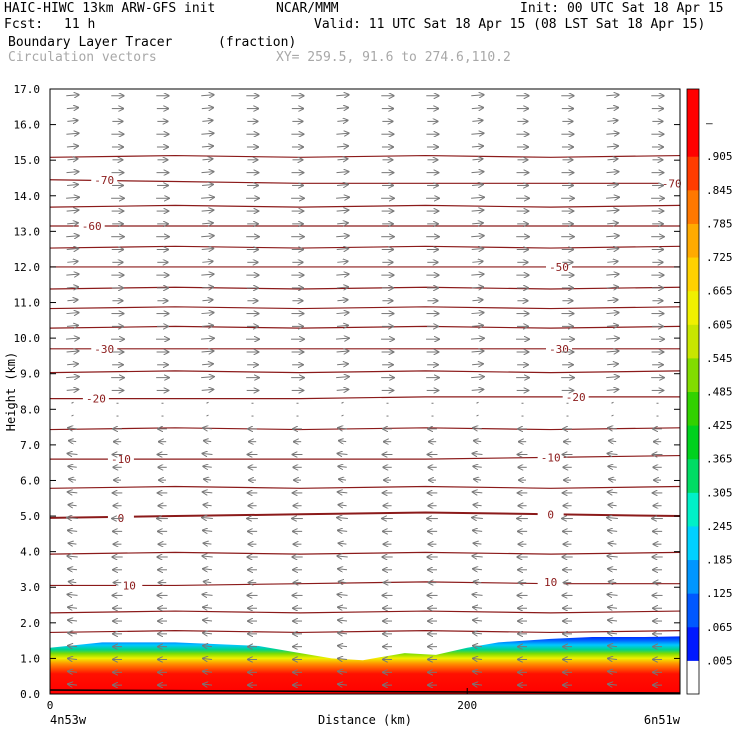 Image resolution: width=740 pixels, height=740 pixels. I want to click on colorbar-label: .065, so click(719, 627).